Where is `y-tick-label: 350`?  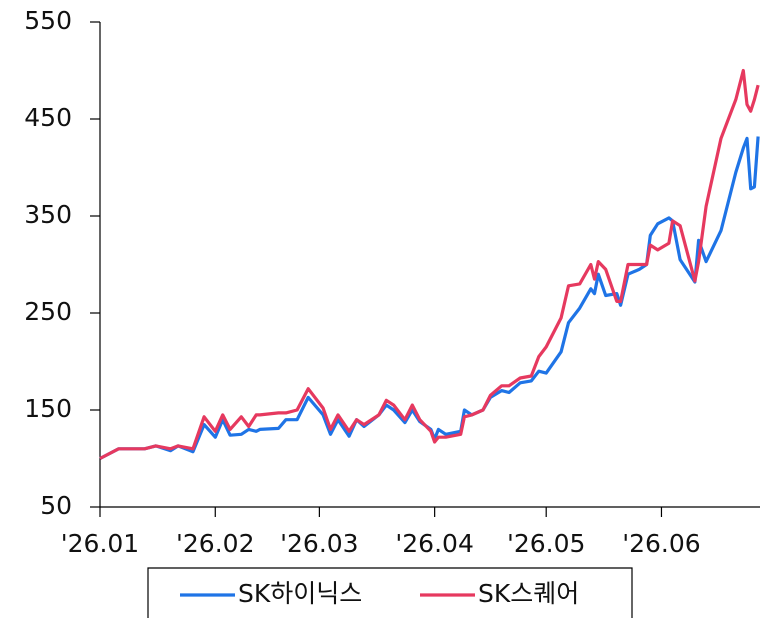
y-tick-label: 350 is located at coordinates (48, 214).